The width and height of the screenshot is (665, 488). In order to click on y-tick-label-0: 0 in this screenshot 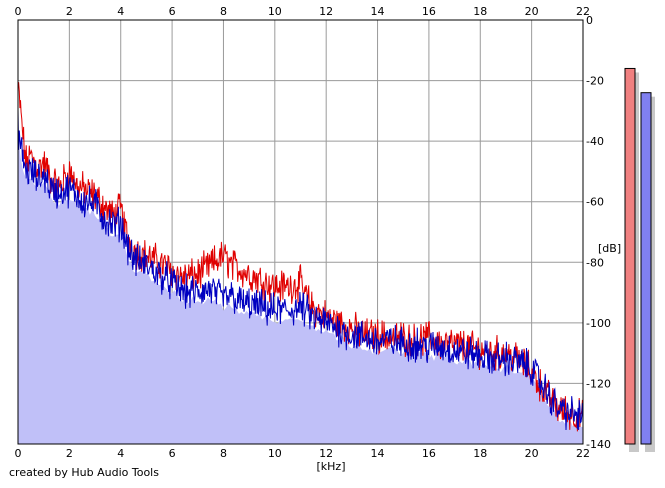, I will do `click(589, 20)`.